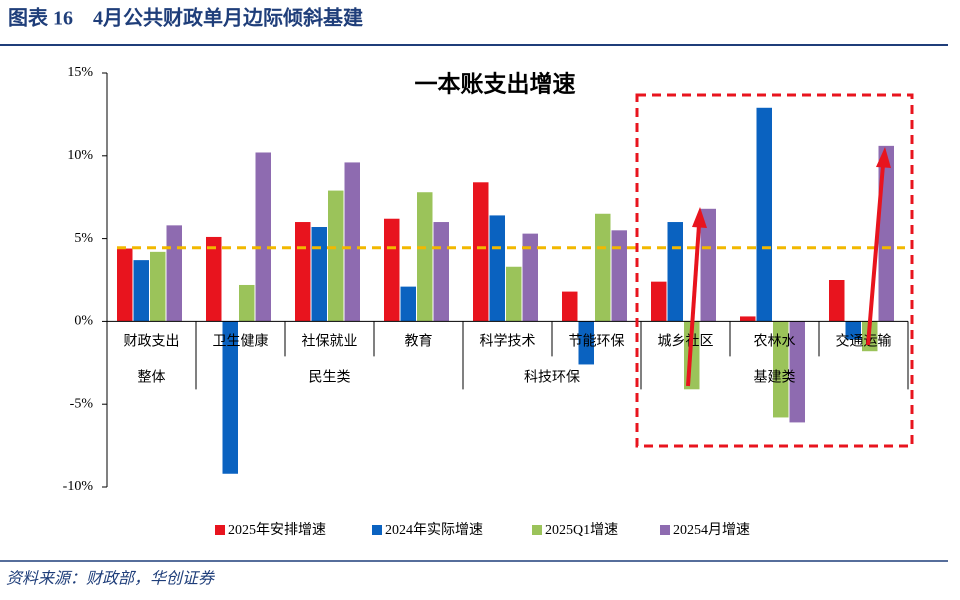 This screenshot has width=960, height=600. Describe the element at coordinates (78, 486) in the screenshot. I see `y-tick-label: -10%` at that location.